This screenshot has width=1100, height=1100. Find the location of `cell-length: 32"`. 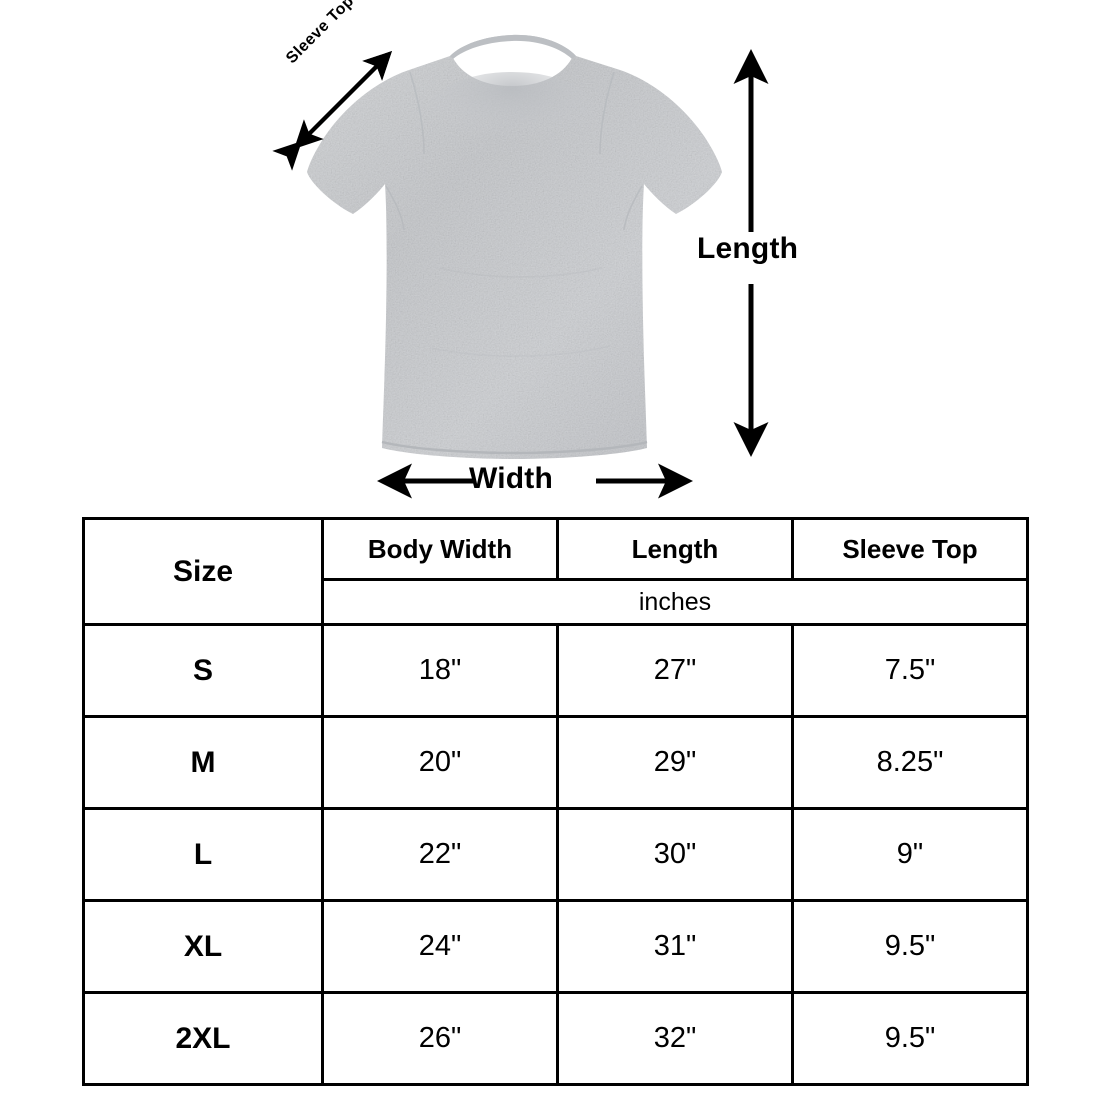

cell-length: 32" is located at coordinates (675, 1038).